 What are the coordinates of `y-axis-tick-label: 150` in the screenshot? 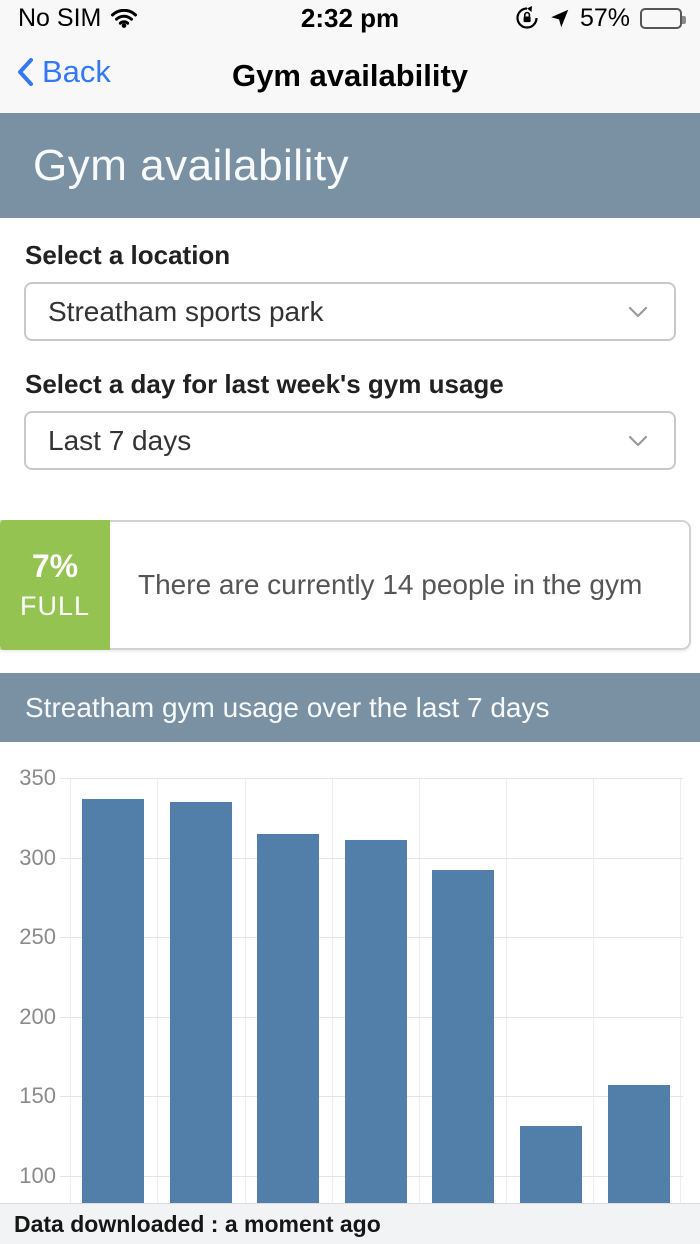 It's located at (37, 1095).